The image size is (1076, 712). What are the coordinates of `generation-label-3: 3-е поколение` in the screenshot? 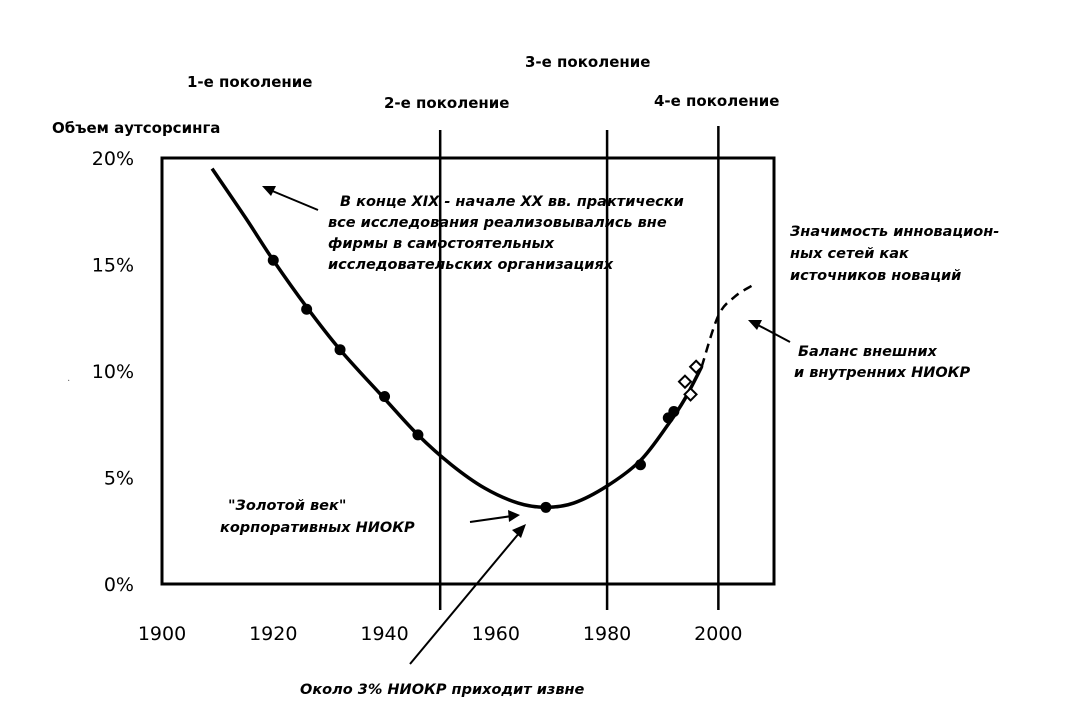 It's located at (587, 62).